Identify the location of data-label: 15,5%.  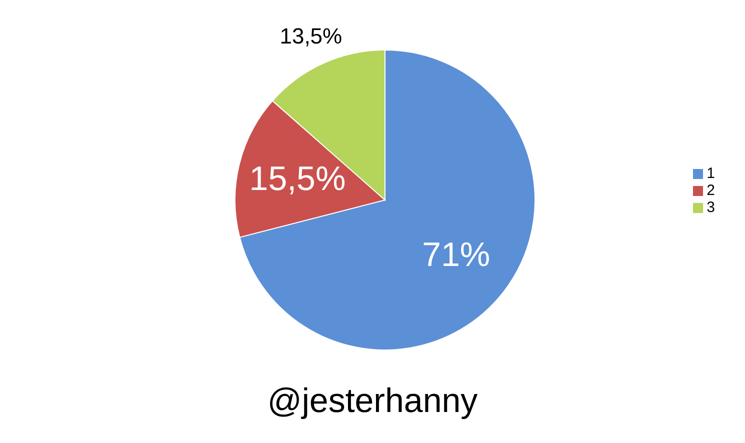
(297, 179).